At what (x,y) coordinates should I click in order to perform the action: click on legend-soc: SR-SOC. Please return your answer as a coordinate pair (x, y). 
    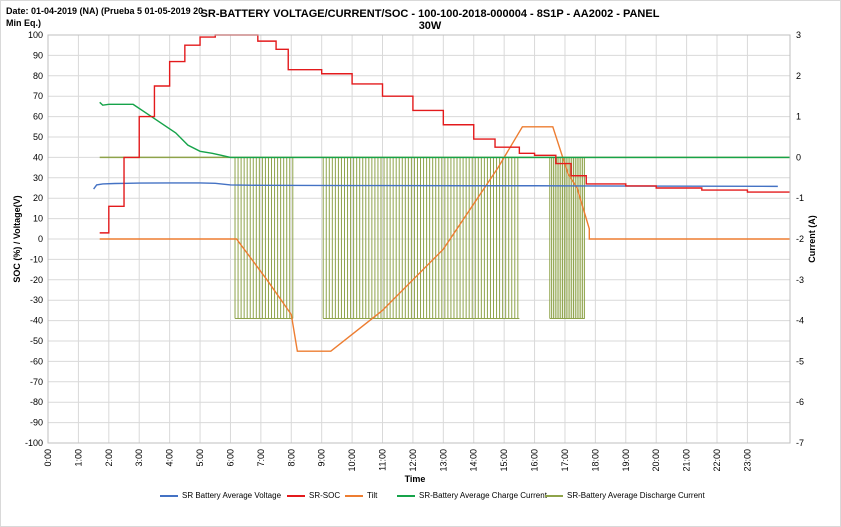
    Looking at the image, I should click on (313, 495).